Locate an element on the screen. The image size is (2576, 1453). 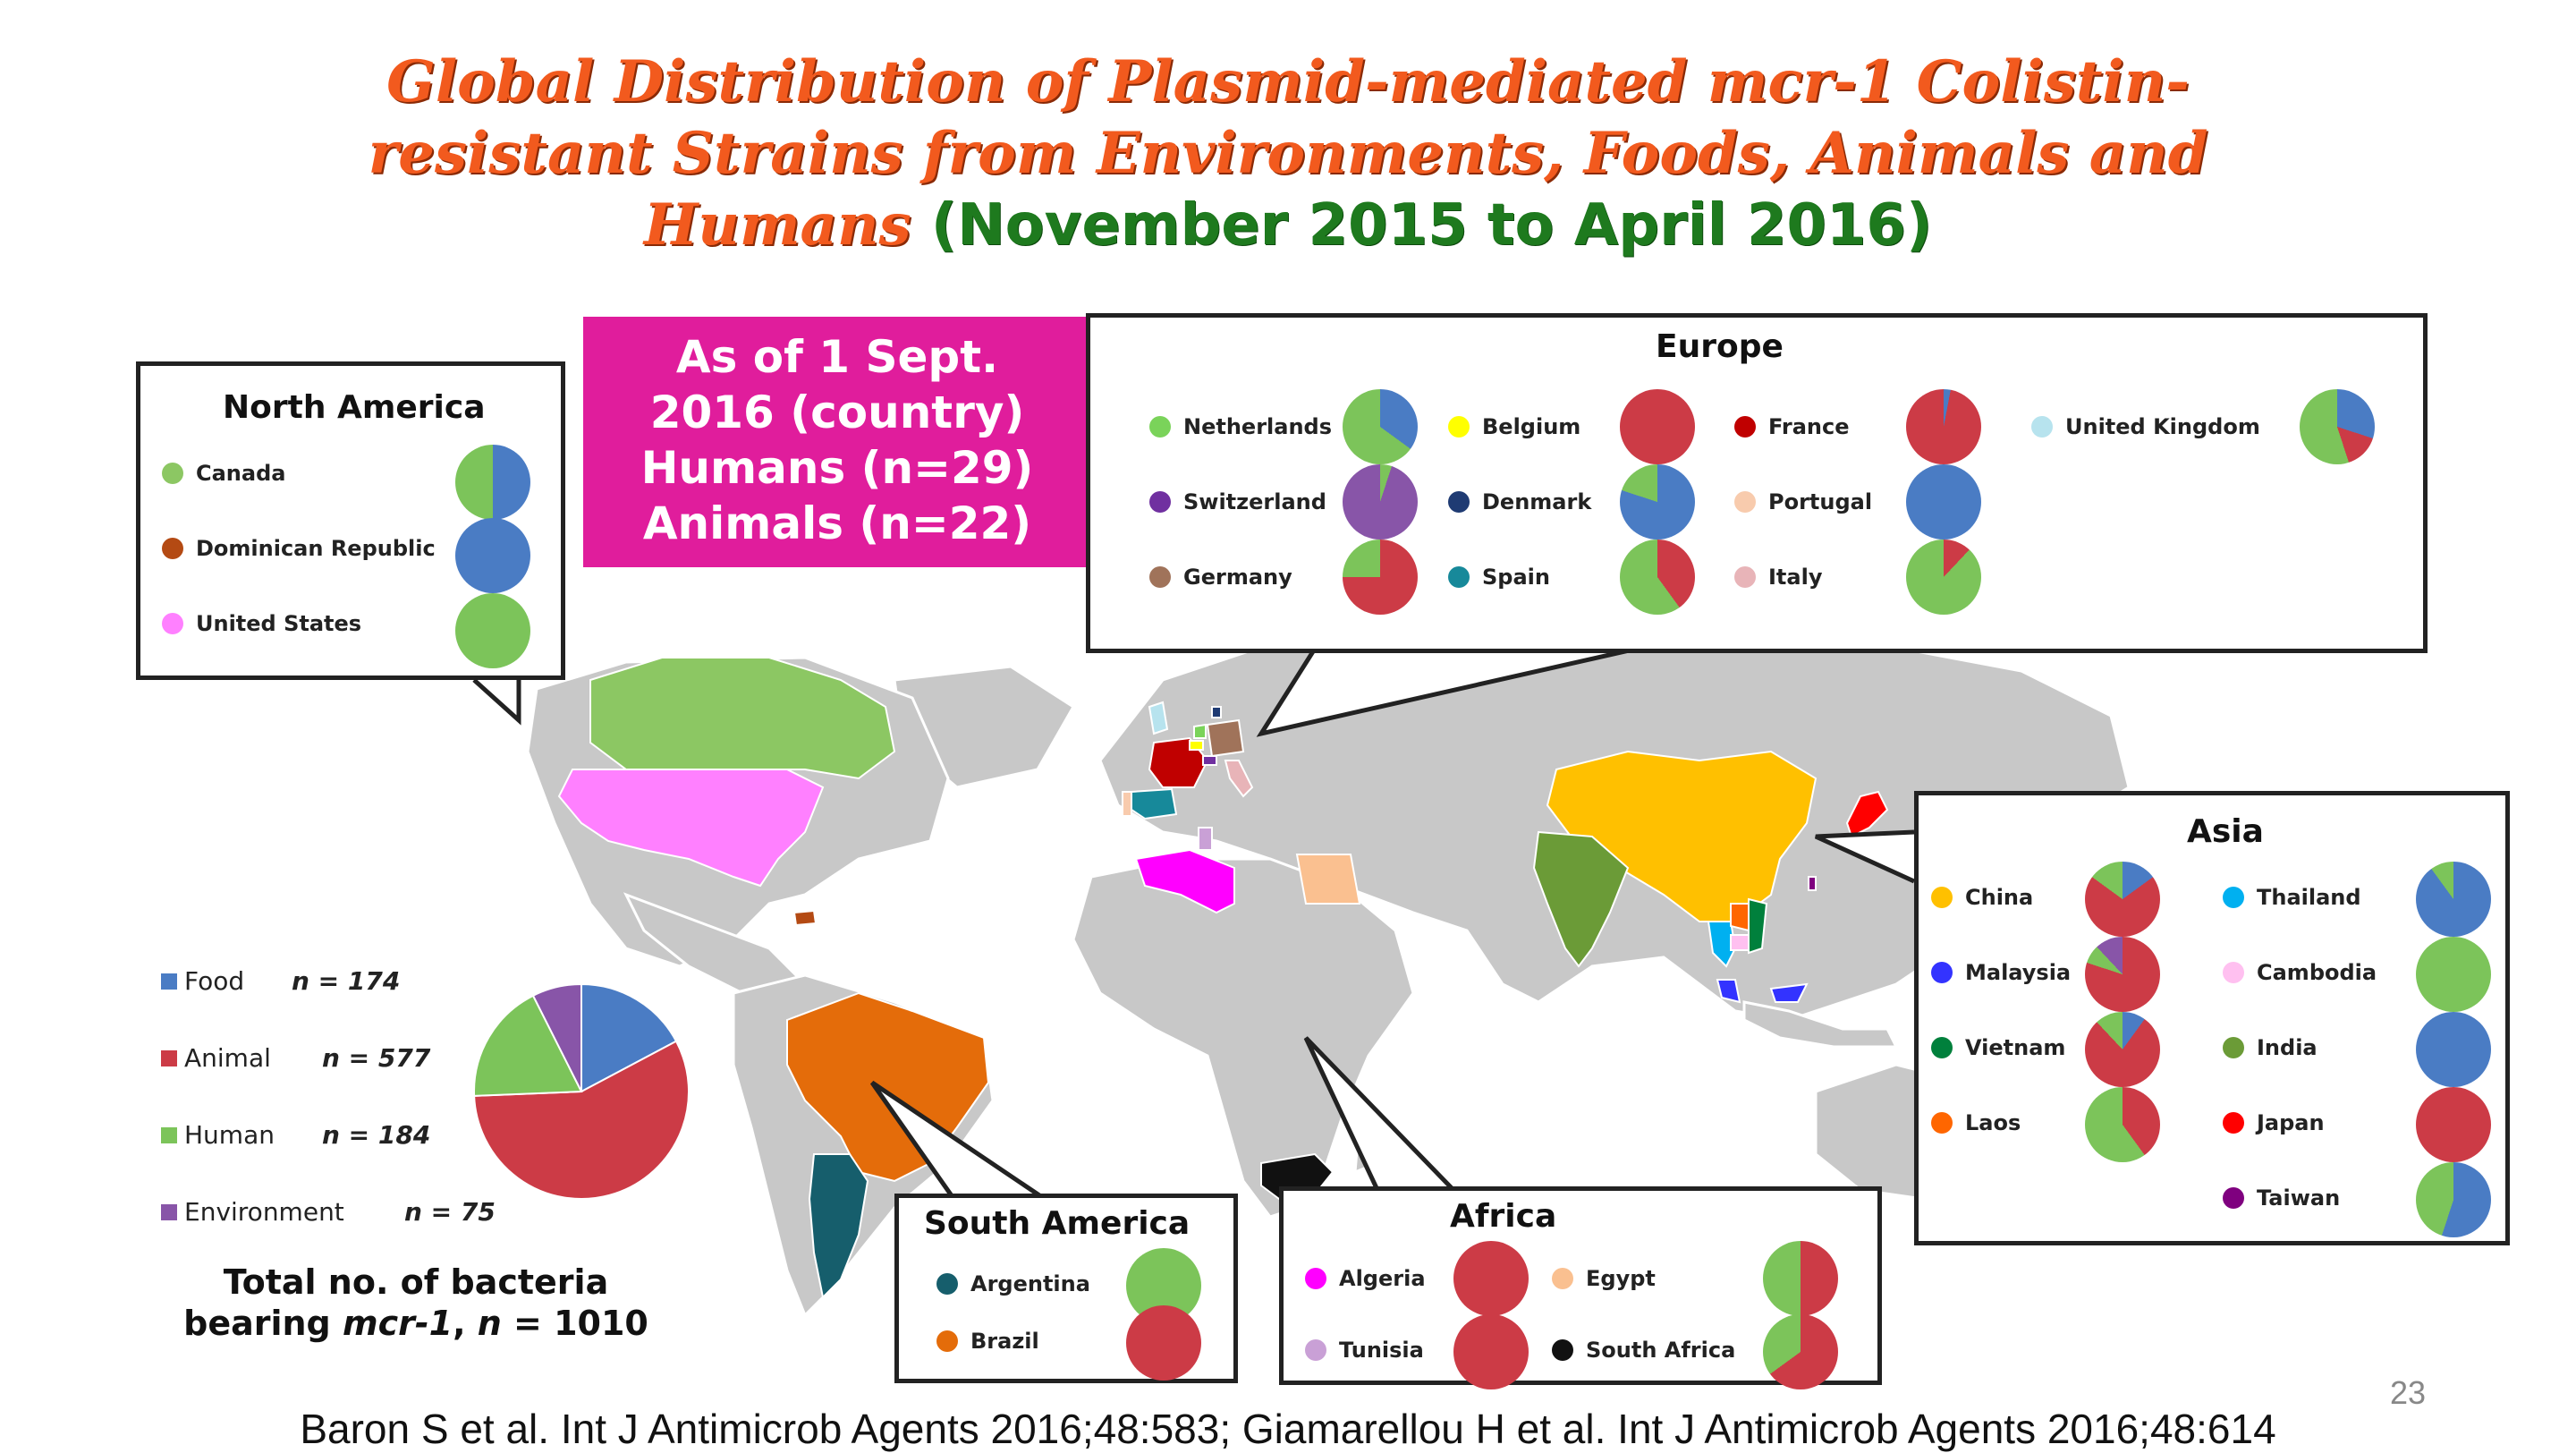
europe-title: Europe is located at coordinates (1720, 346).